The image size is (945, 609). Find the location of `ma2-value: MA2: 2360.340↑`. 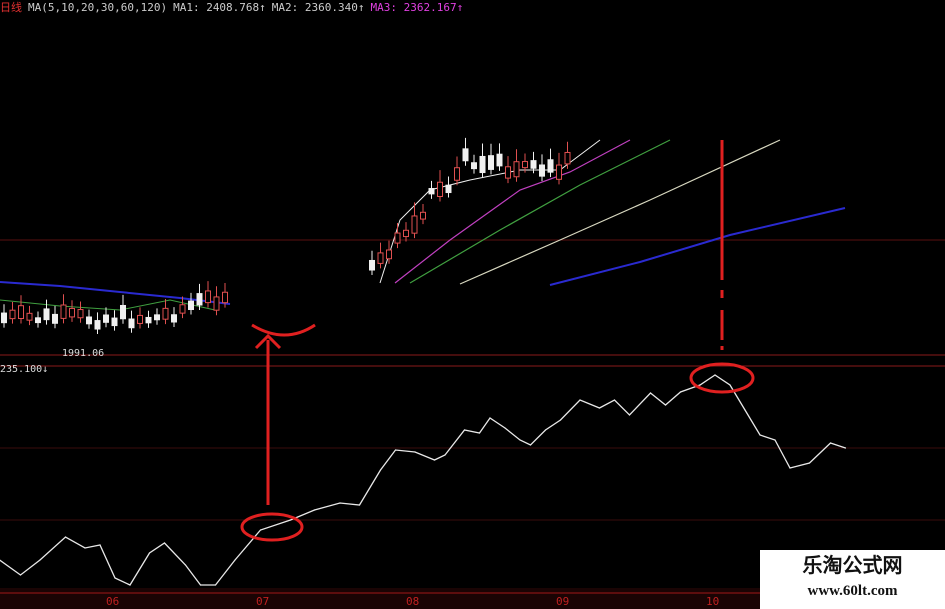

ma2-value: MA2: 2360.340↑ is located at coordinates (318, 7).